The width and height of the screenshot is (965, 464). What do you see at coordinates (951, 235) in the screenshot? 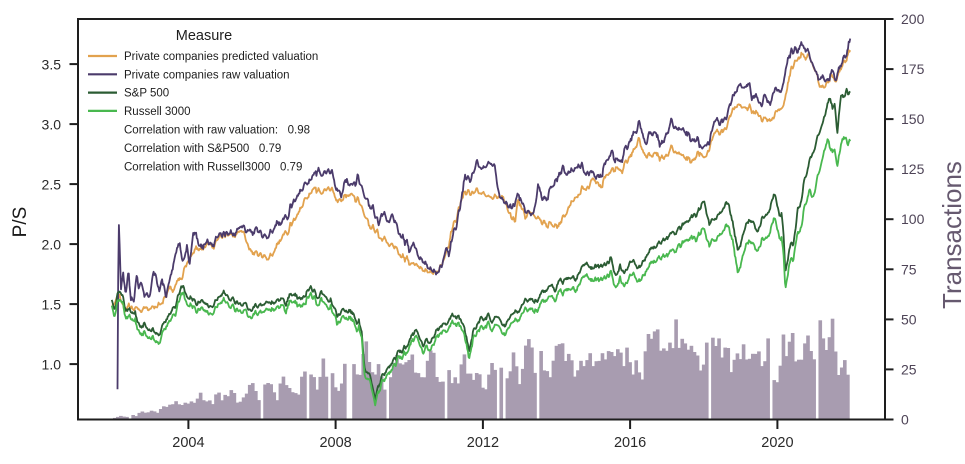
I see `svg-text: Transactions` at bounding box center [951, 235].